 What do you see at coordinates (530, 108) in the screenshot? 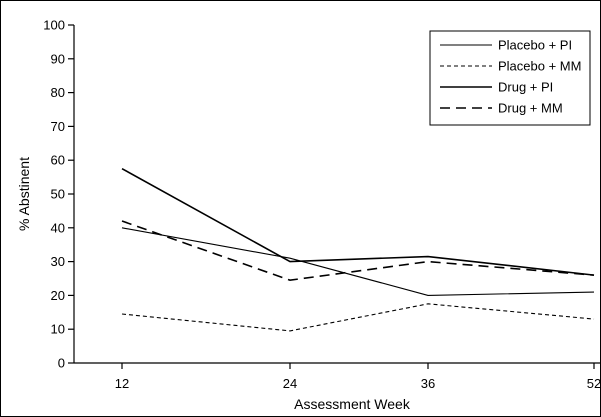
I see `legend-label: Drug + MM` at bounding box center [530, 108].